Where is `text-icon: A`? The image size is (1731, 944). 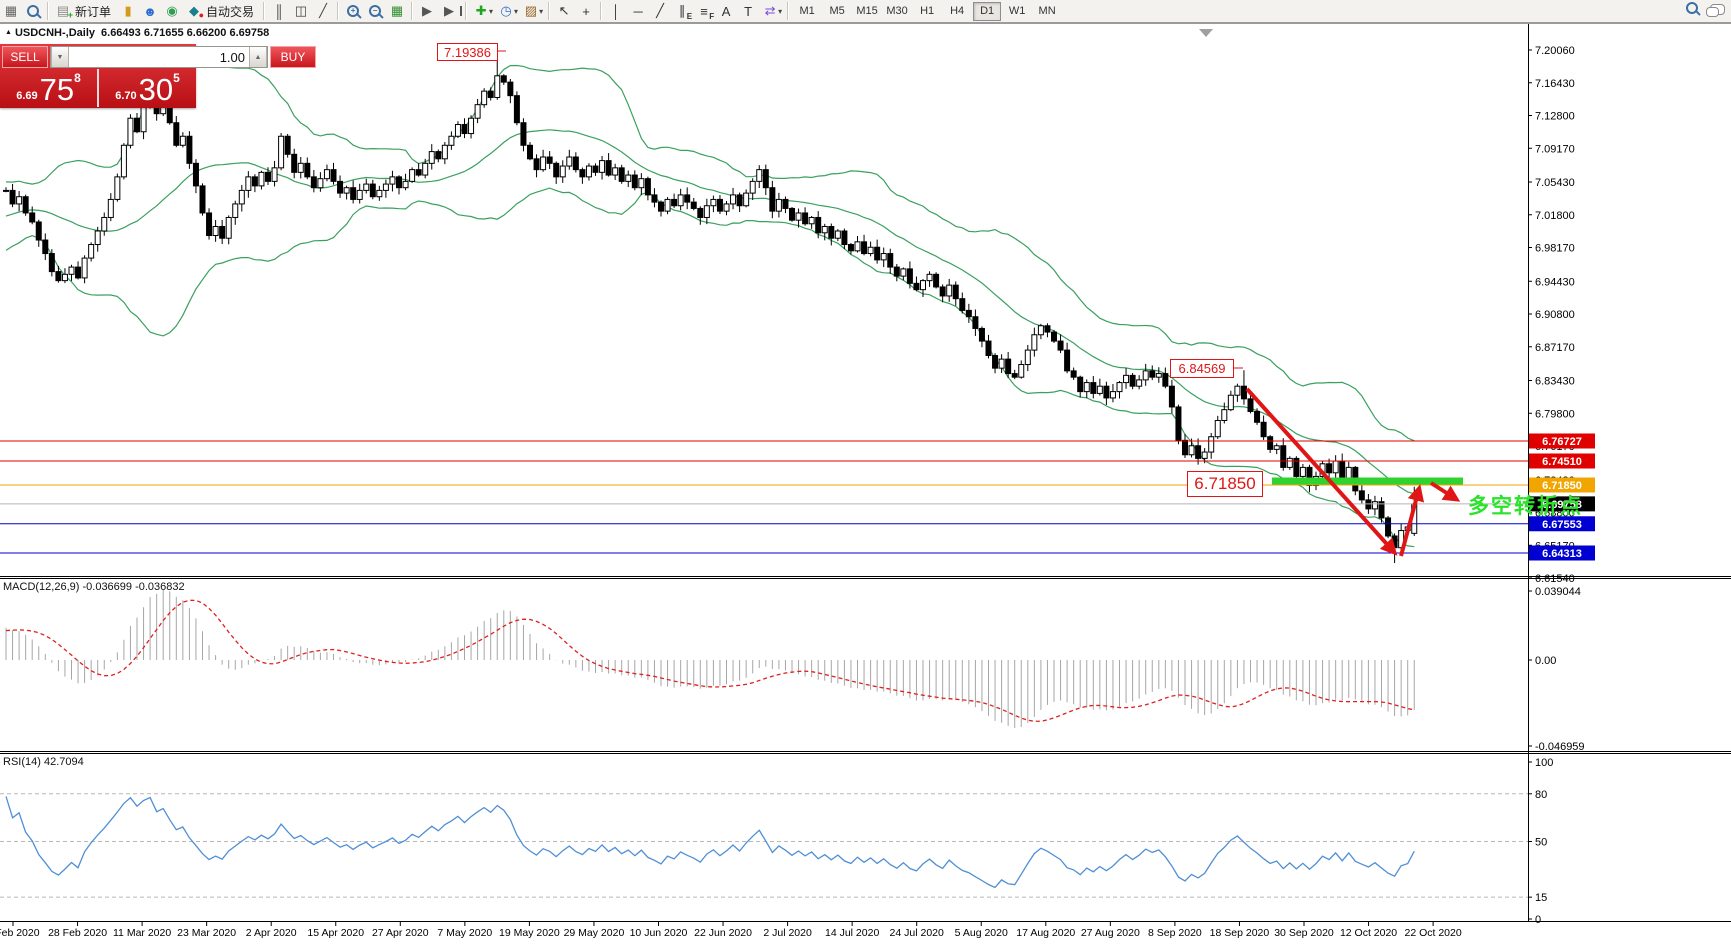 text-icon: A is located at coordinates (726, 11).